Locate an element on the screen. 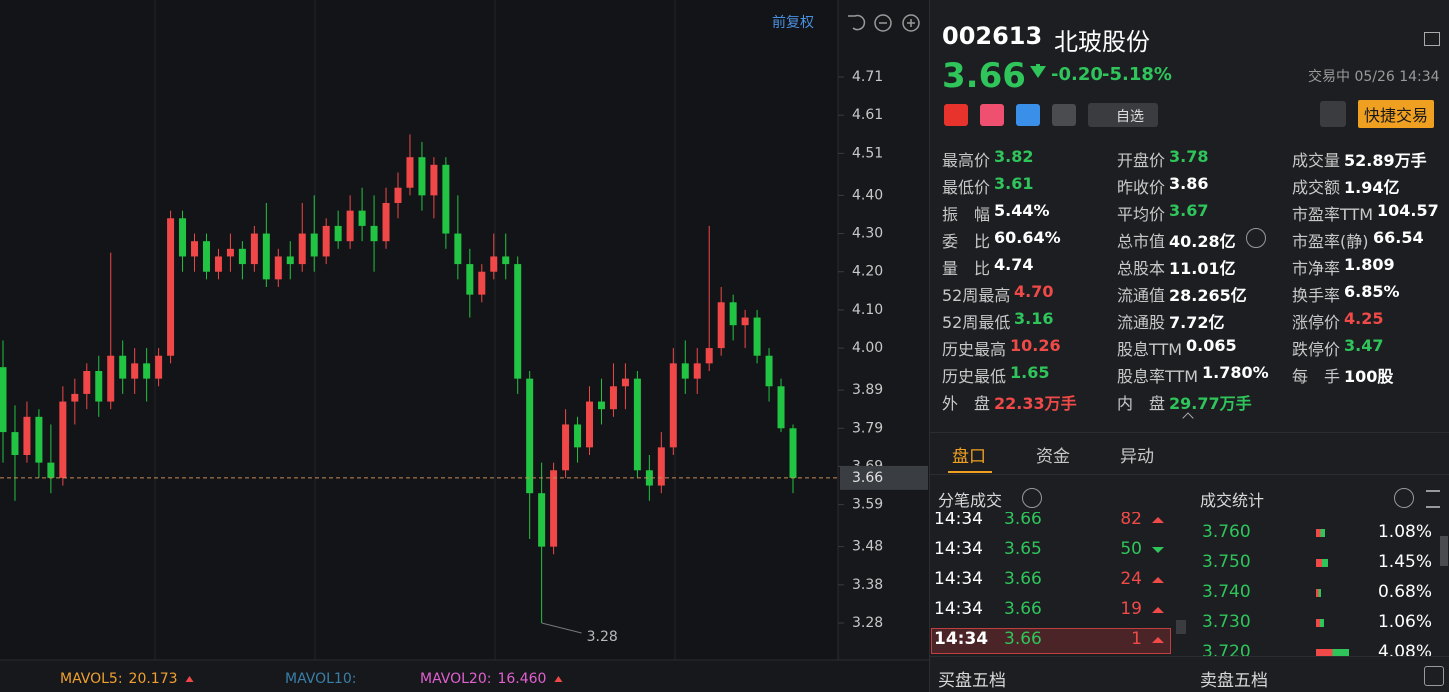  stat-value: 1.94亿 is located at coordinates (1372, 187).